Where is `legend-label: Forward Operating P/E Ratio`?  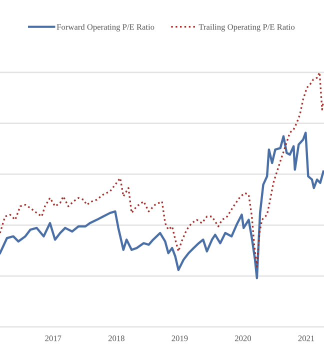
legend-label: Forward Operating P/E Ratio is located at coordinates (105, 28).